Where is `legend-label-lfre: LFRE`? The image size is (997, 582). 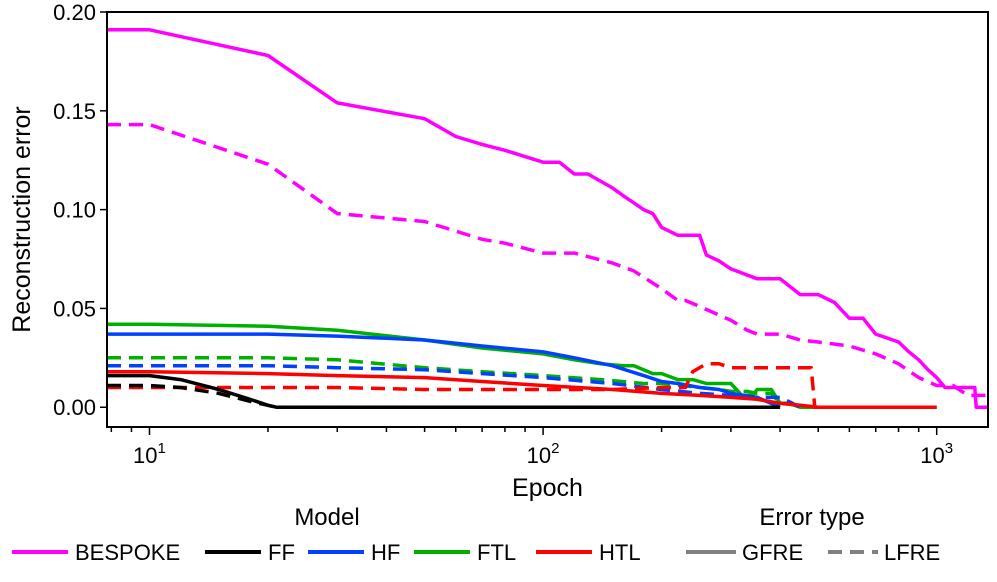
legend-label-lfre: LFRE is located at coordinates (912, 552).